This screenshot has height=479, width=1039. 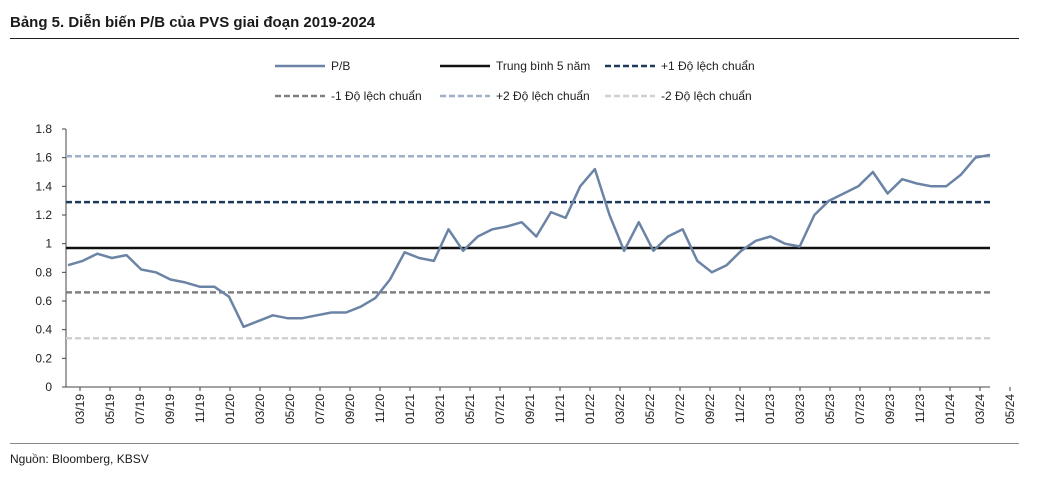 What do you see at coordinates (708, 66) in the screenshot?
I see `legend-label: +1 Độ lệch chuẩn` at bounding box center [708, 66].